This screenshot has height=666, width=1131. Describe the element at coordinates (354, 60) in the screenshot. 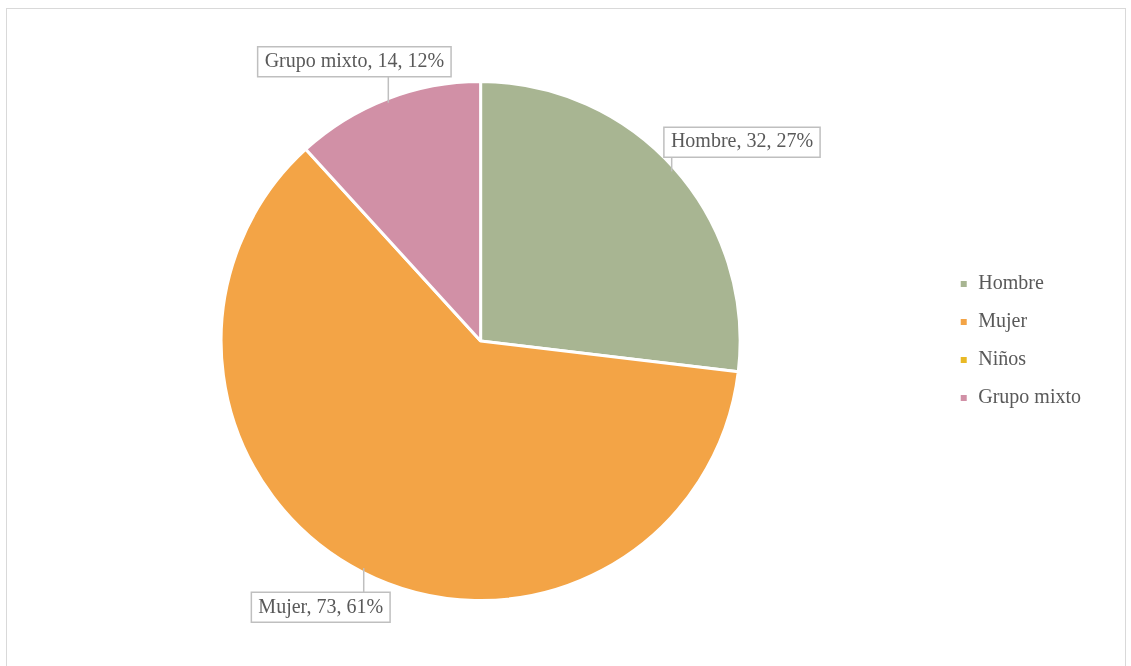

I see `data-label: Grupo mixto, 14, 12%` at that location.